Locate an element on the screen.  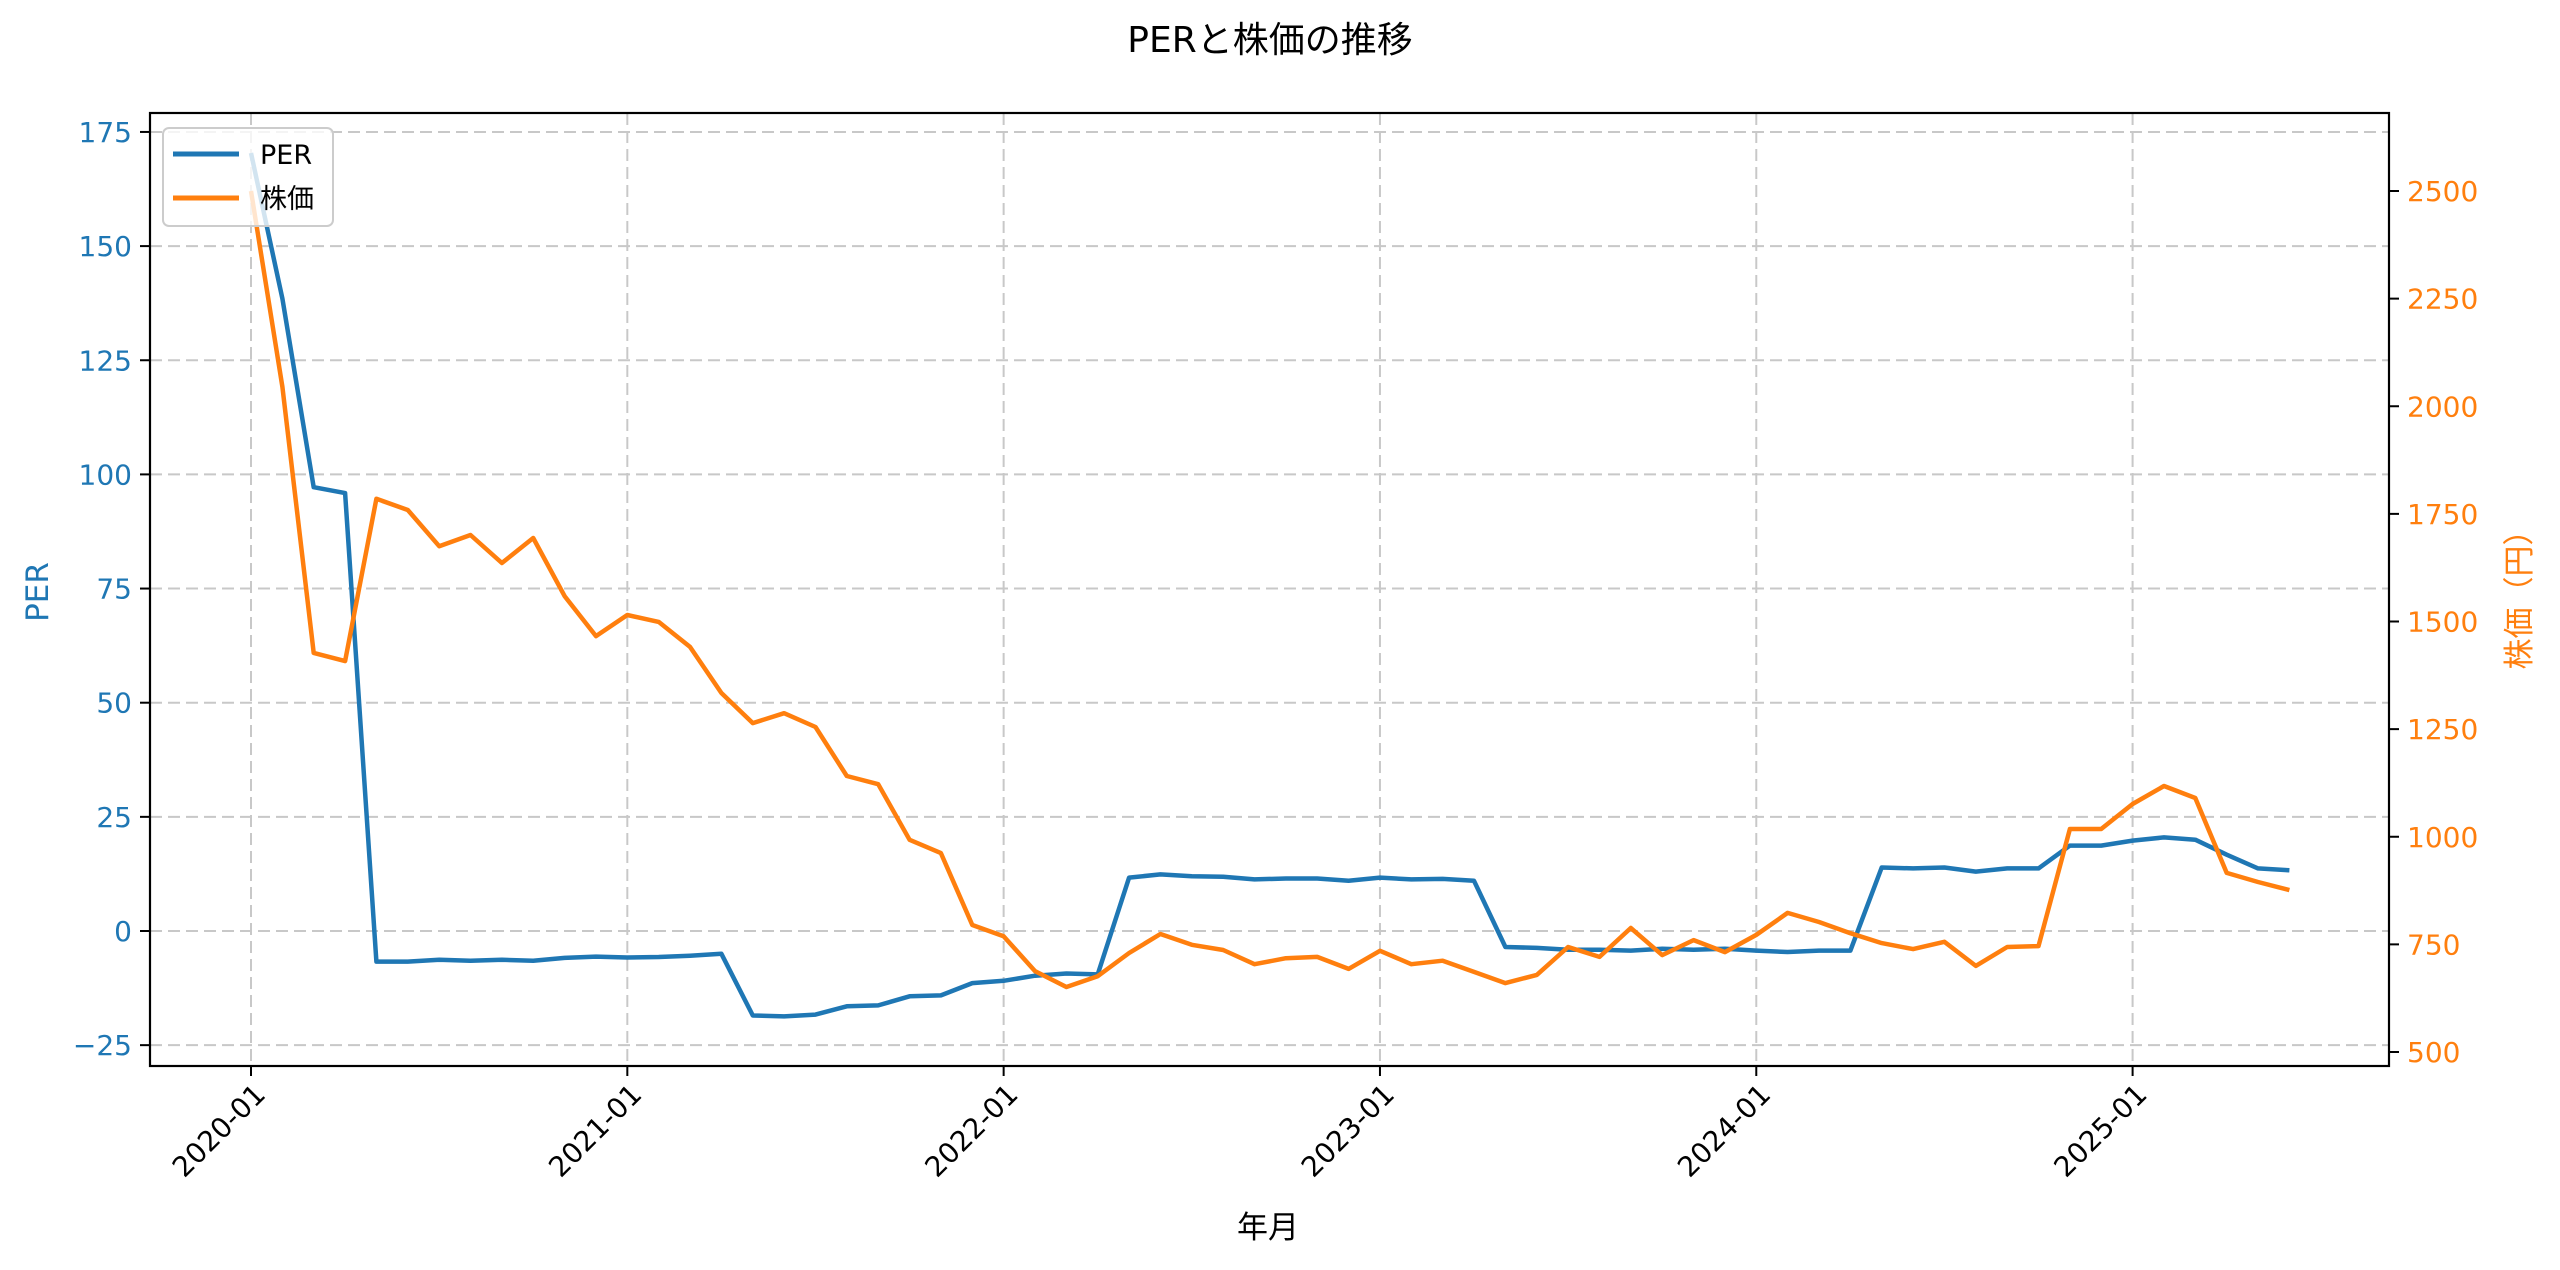
left-tick-label: −25 is located at coordinates (102, 1045).